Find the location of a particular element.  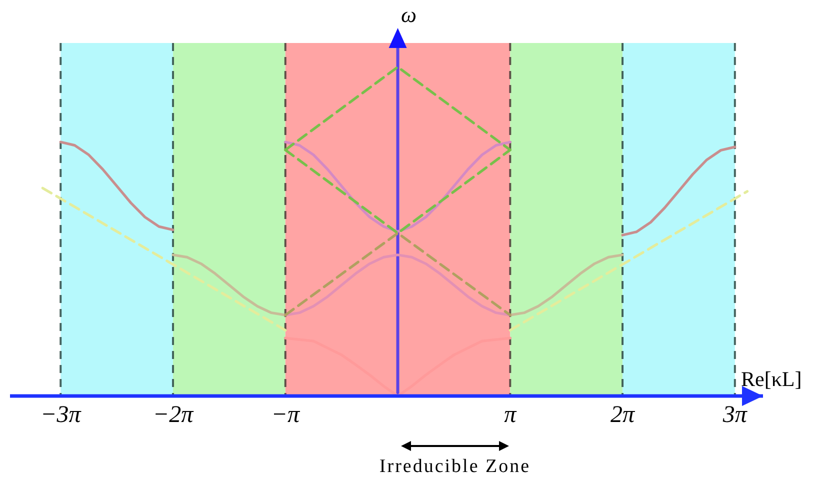

text: Irreducible Zone is located at coordinates (455, 466).